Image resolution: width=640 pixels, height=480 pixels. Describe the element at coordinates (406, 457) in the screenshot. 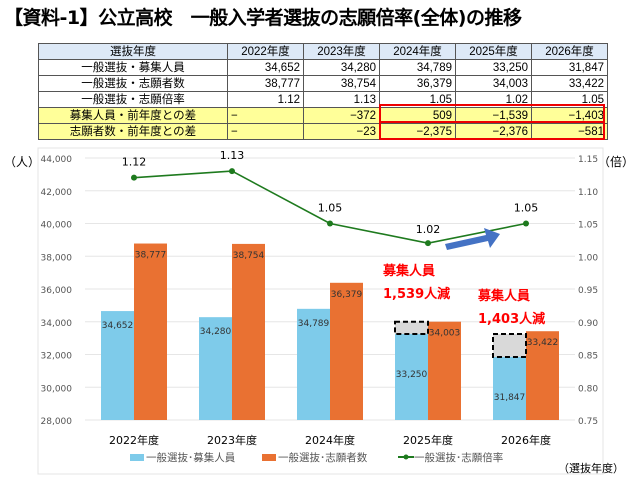

I see `legend-marker` at that location.